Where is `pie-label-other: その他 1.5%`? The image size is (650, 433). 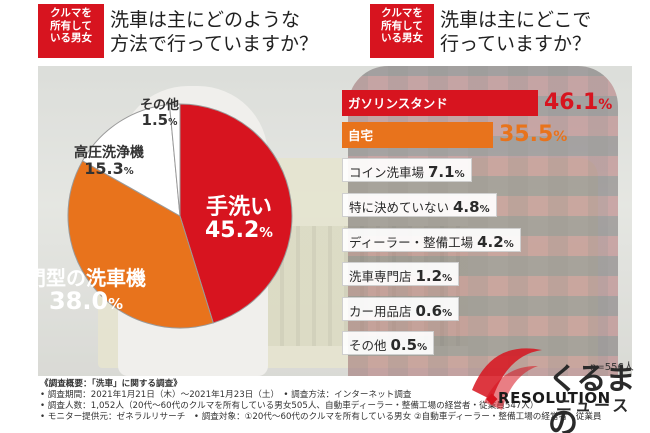
pie-label-other: その他 1.5% is located at coordinates (160, 113).